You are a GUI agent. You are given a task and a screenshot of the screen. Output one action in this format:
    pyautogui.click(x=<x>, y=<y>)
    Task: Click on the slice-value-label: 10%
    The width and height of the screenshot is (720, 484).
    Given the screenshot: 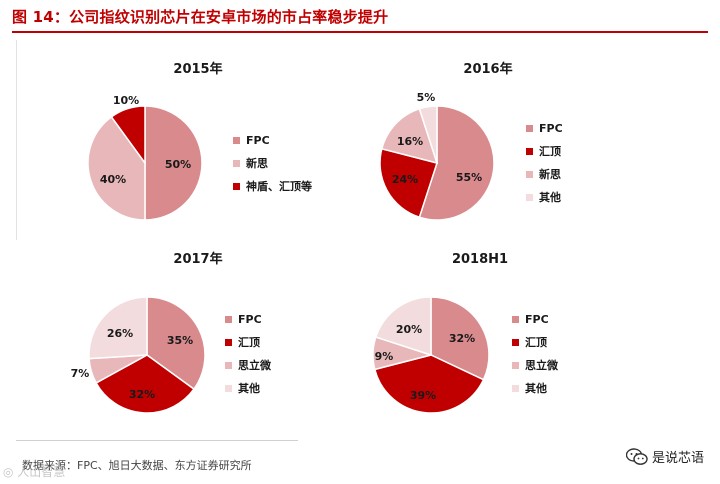 What is the action you would take?
    pyautogui.click(x=126, y=100)
    